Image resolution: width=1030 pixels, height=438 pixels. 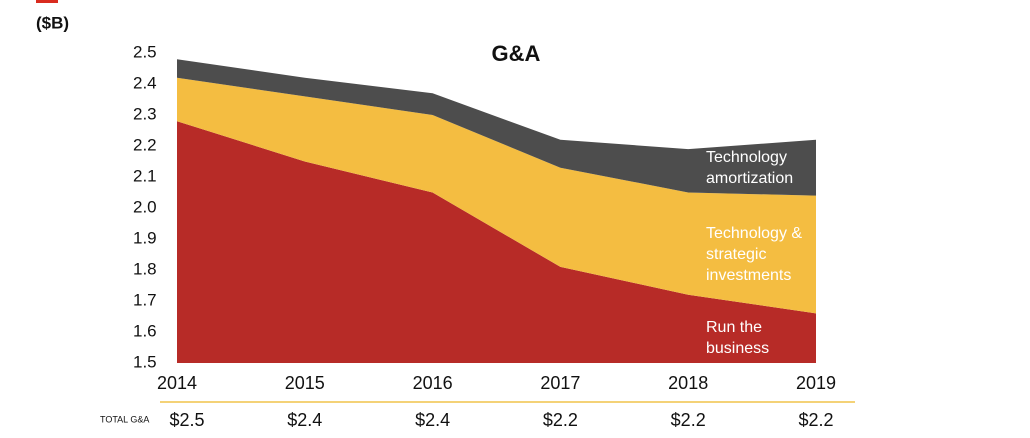 I want to click on area-label: Technology amortization, so click(x=750, y=167).